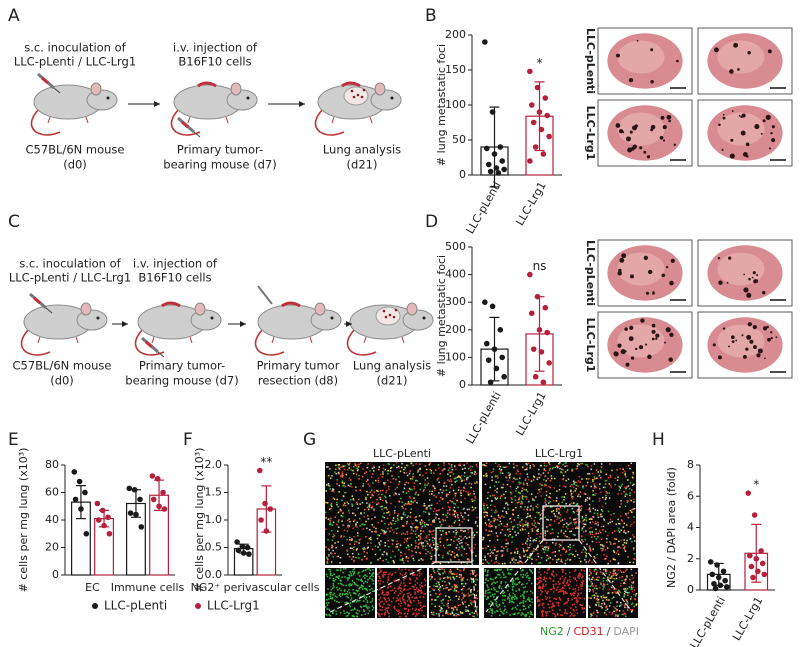 The width and height of the screenshot is (800, 647). What do you see at coordinates (474, 587) in the screenshot?
I see `zoom-line` at bounding box center [474, 587].